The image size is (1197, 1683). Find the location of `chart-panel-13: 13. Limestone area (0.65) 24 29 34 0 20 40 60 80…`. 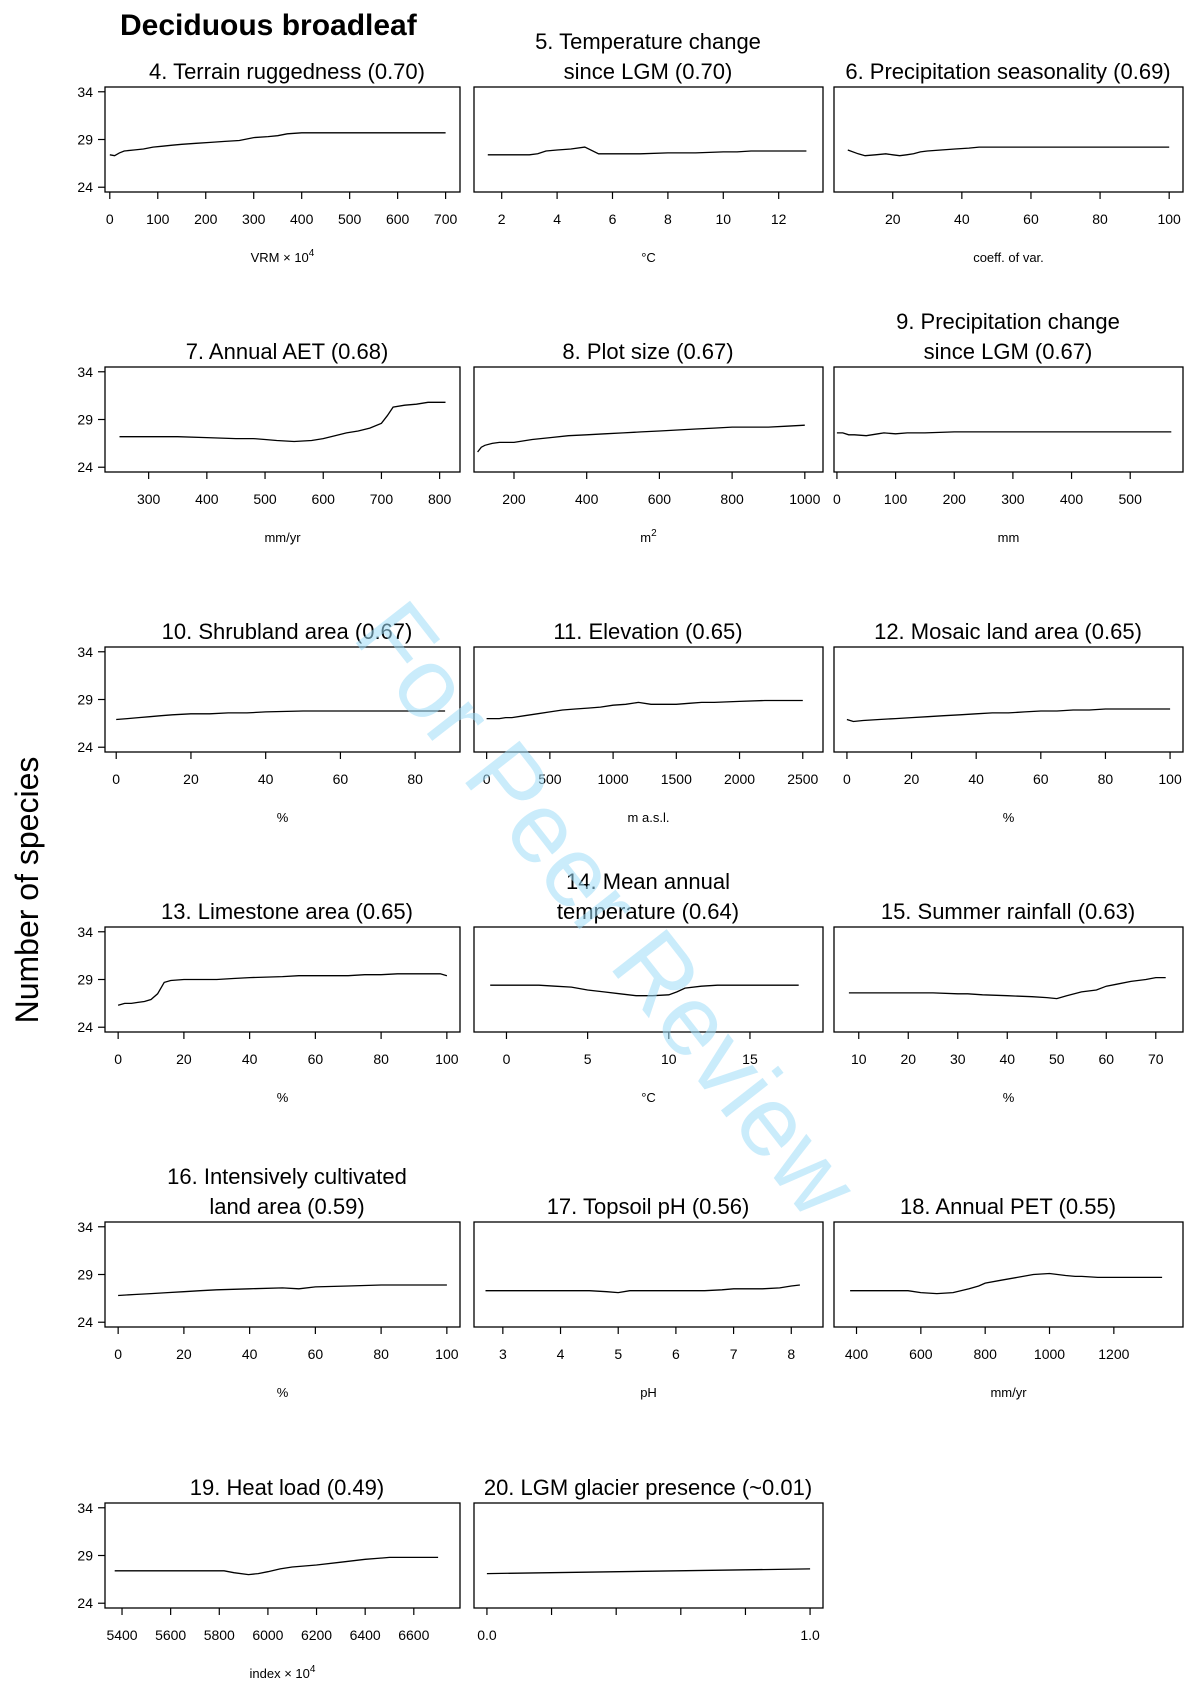

chart-panel-13: 13. Limestone area (0.65) 24 29 34 0 20 40 60 80… is located at coordinates (269, 1002).